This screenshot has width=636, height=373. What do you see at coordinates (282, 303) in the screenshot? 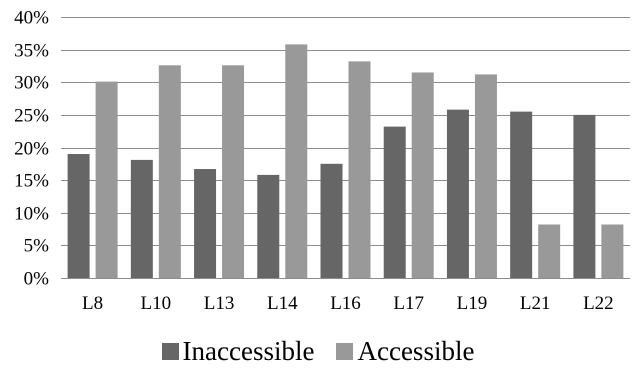
I see `x-tick-label: L14` at bounding box center [282, 303].